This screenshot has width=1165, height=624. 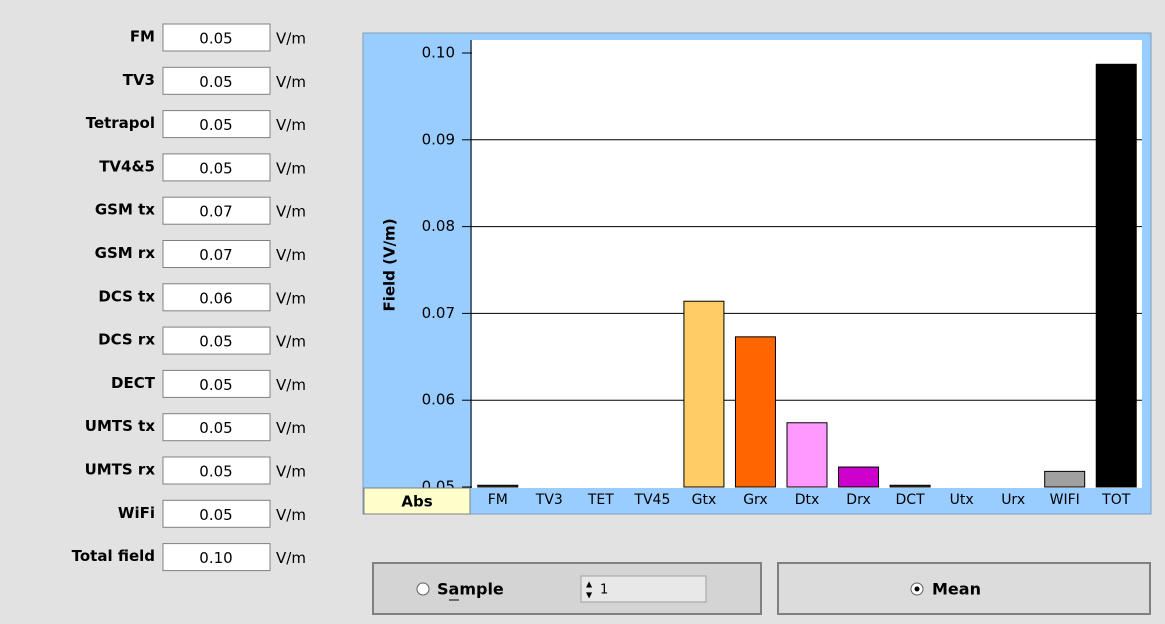 What do you see at coordinates (755, 500) in the screenshot?
I see `x-tick-label: Grx` at bounding box center [755, 500].